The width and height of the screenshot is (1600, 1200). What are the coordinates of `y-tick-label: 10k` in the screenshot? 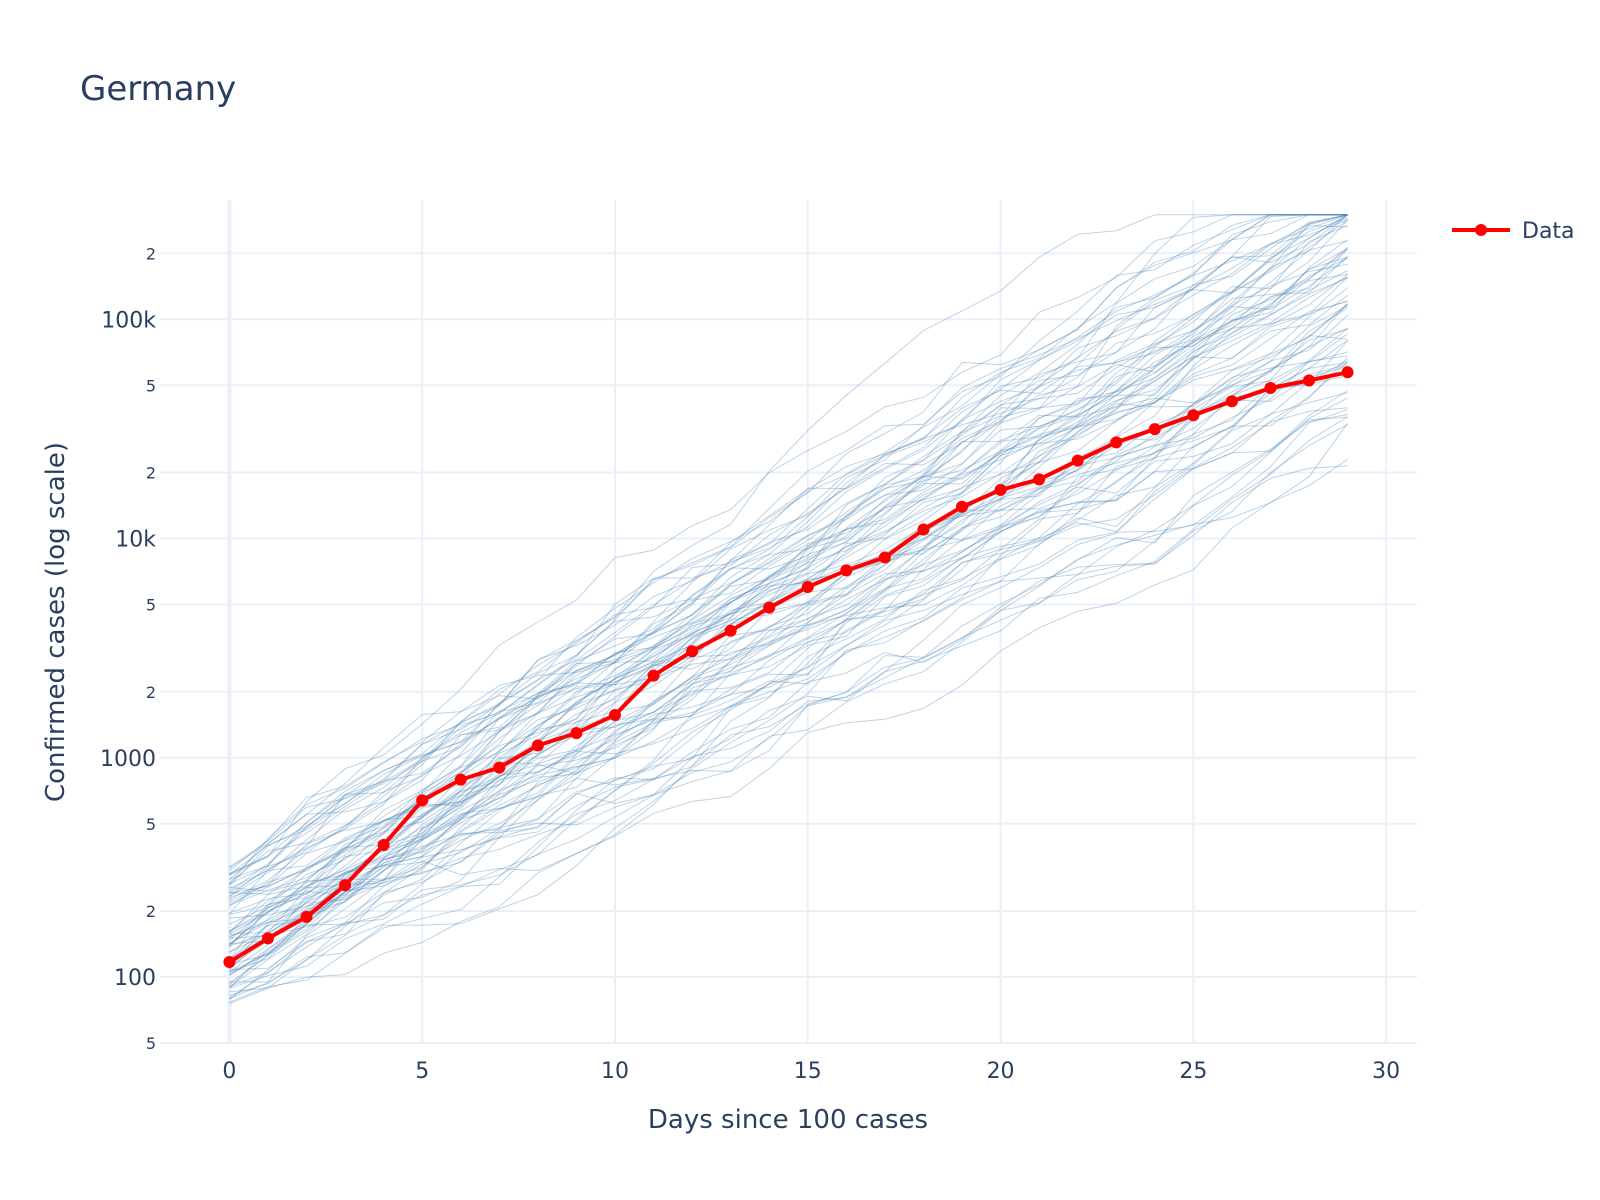 It's located at (135, 540).